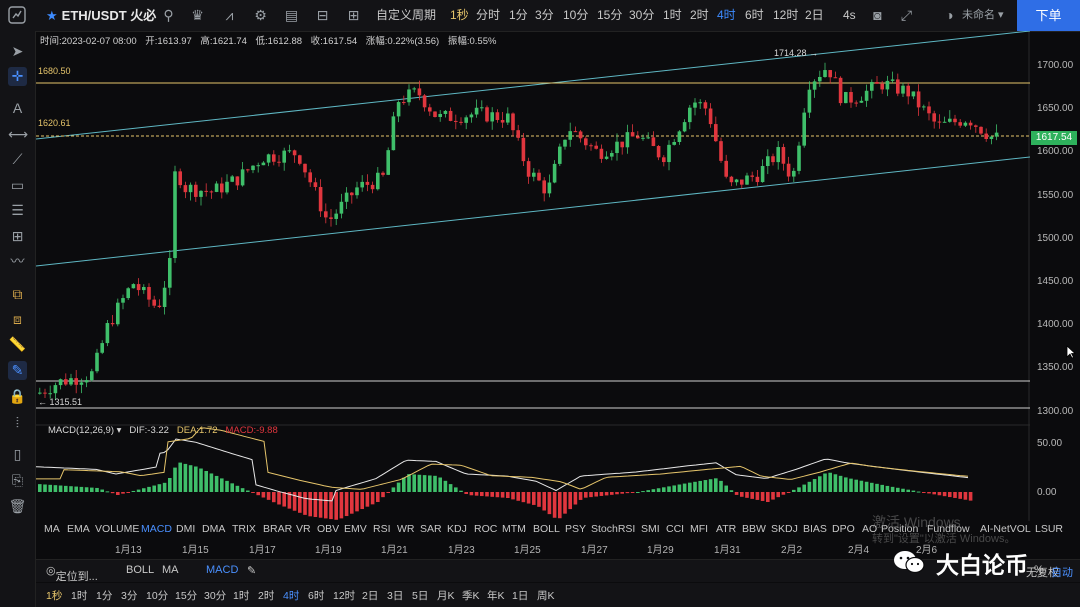  What do you see at coordinates (675, 529) in the screenshot?
I see `indicator-tab: CCI` at bounding box center [675, 529].